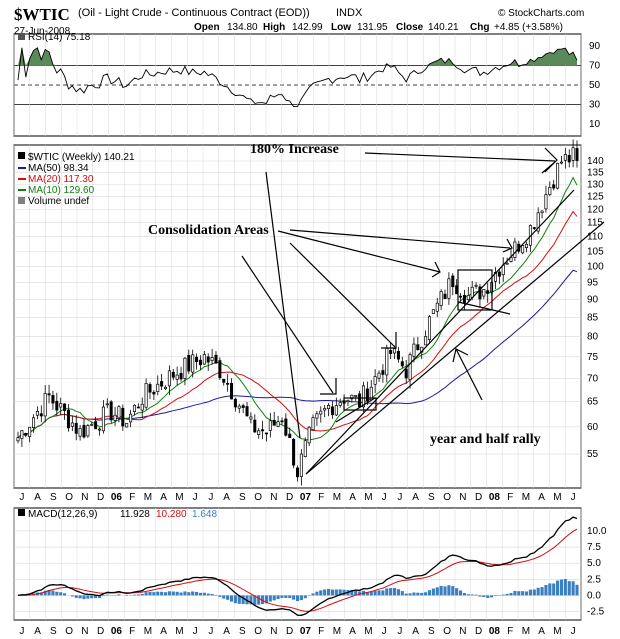 This screenshot has height=639, width=620. Describe the element at coordinates (53, 631) in the screenshot. I see `macd-x-tick-label: S` at that location.